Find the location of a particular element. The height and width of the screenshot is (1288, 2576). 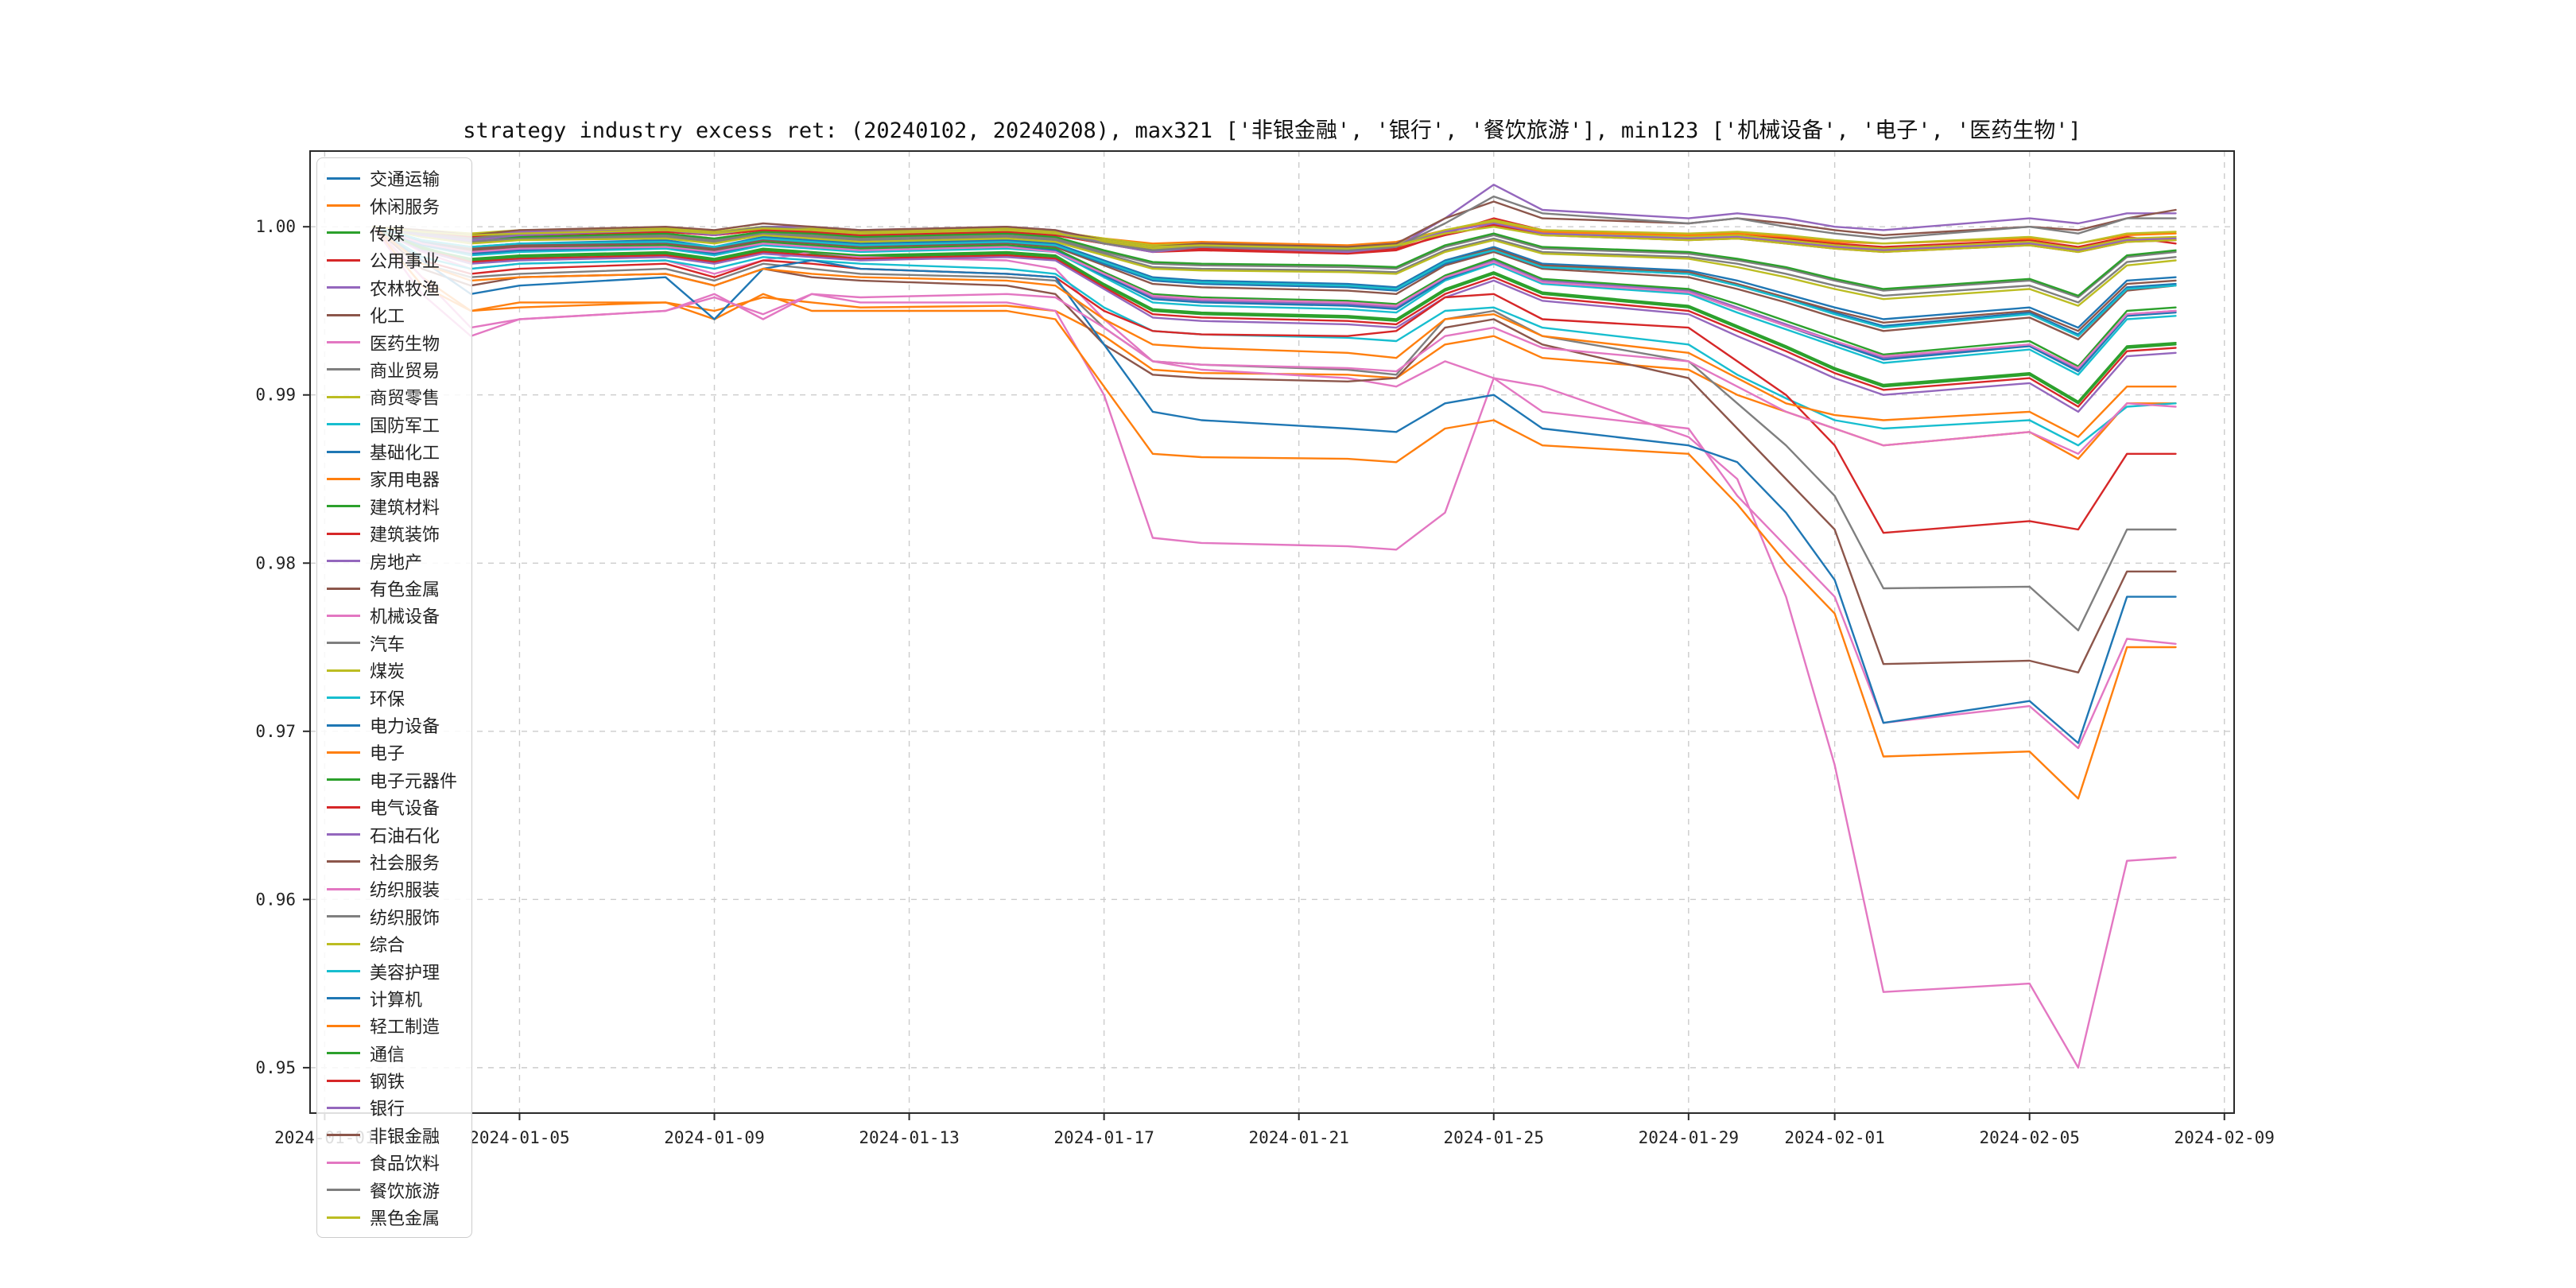

legend-label: 餐饮旅游 is located at coordinates (405, 1191).